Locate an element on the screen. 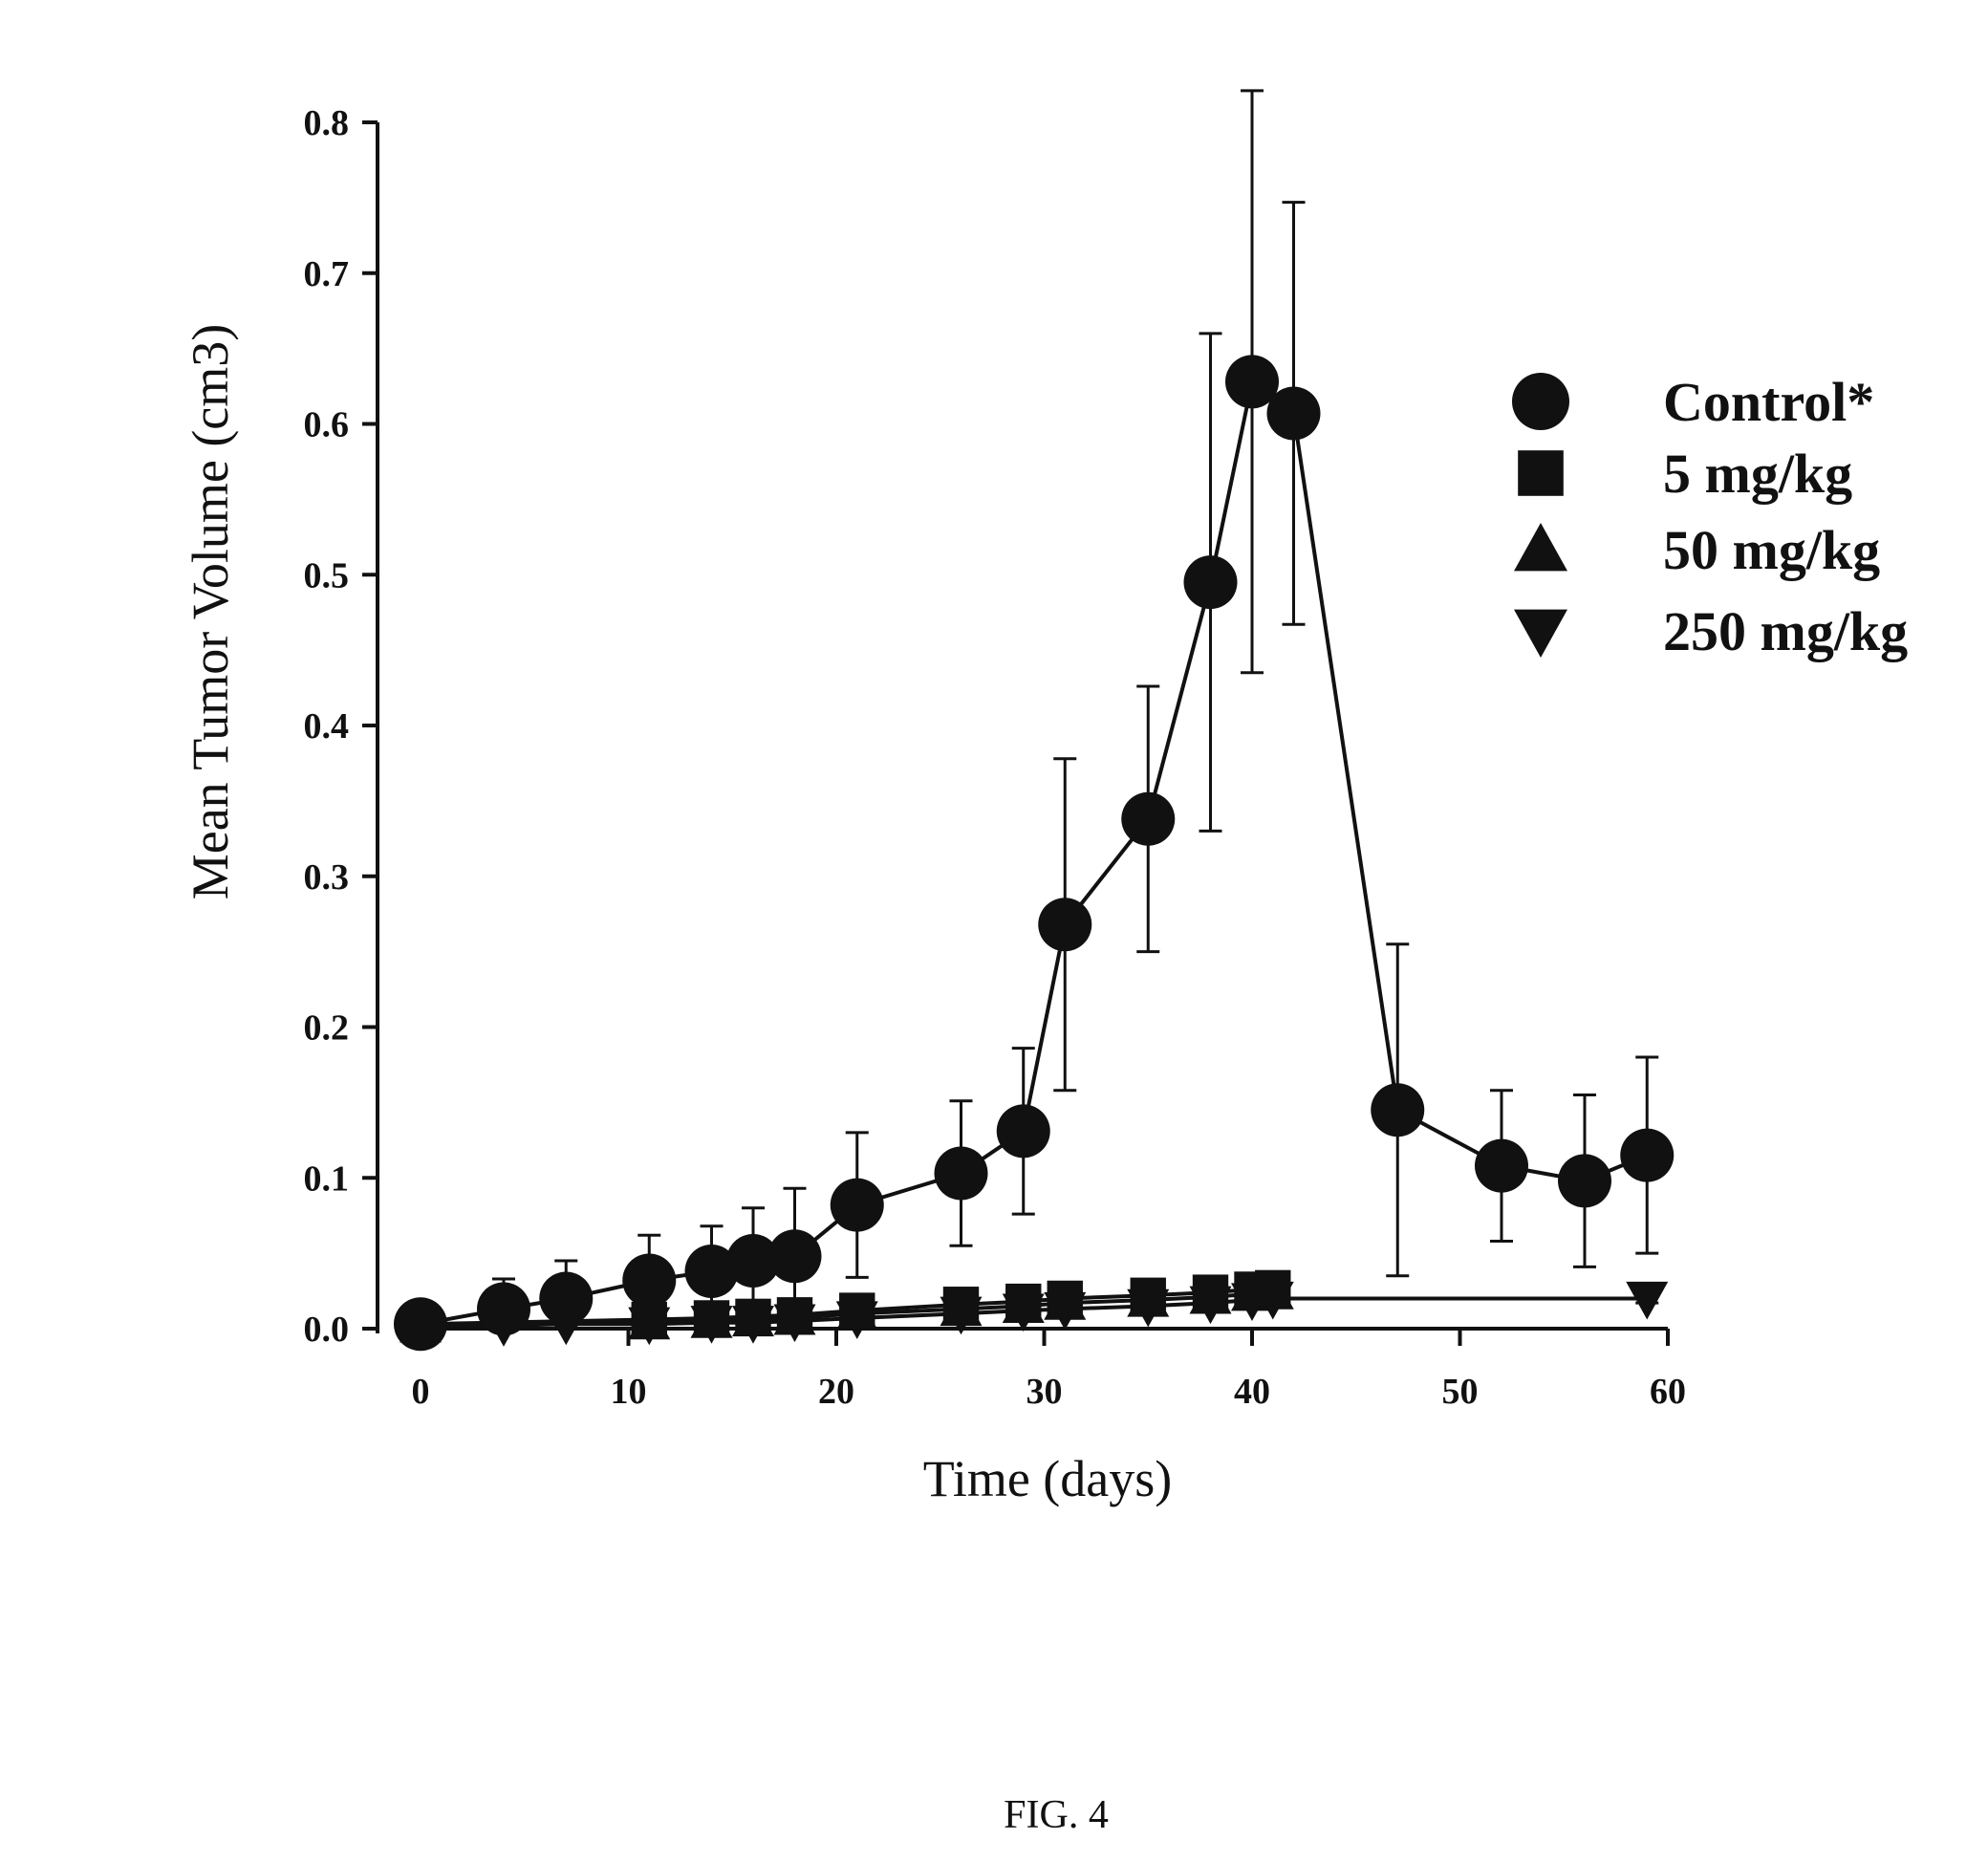 The width and height of the screenshot is (1988, 1862). x-tick-label: 0 is located at coordinates (421, 1392).